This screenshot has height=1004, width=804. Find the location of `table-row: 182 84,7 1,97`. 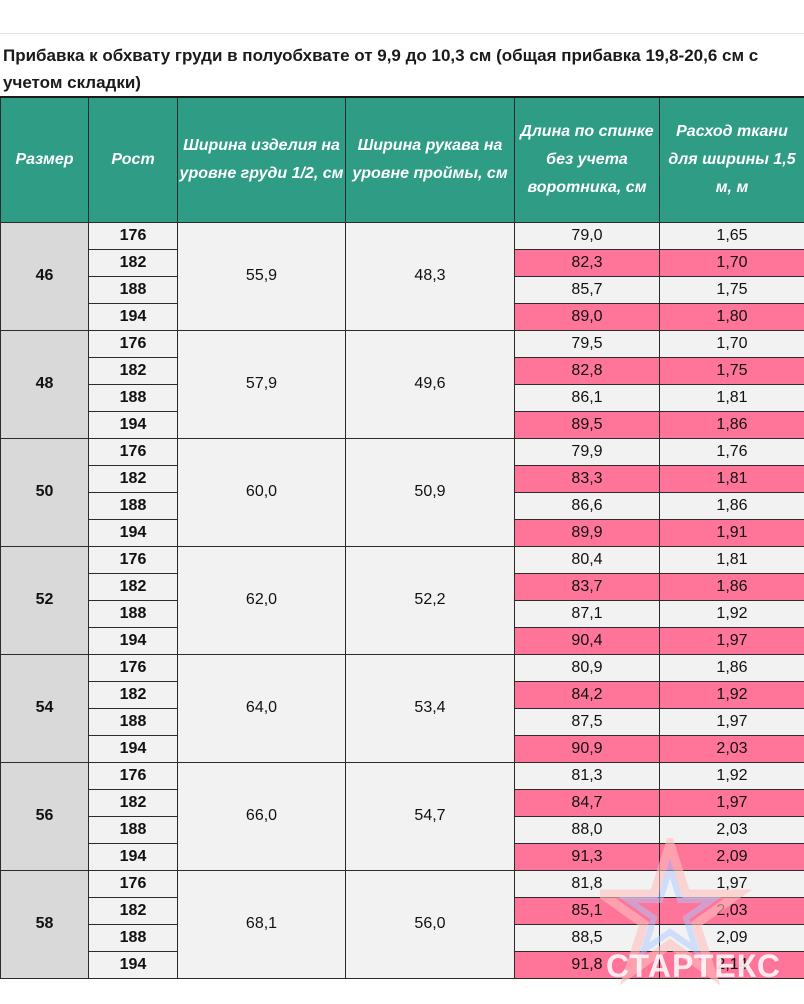

table-row: 182 84,7 1,97 is located at coordinates (402, 802).